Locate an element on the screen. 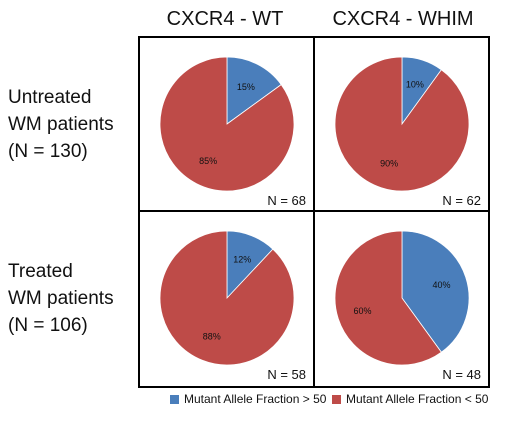  column-header-wt: CXCR4 - WT is located at coordinates (225, 19).